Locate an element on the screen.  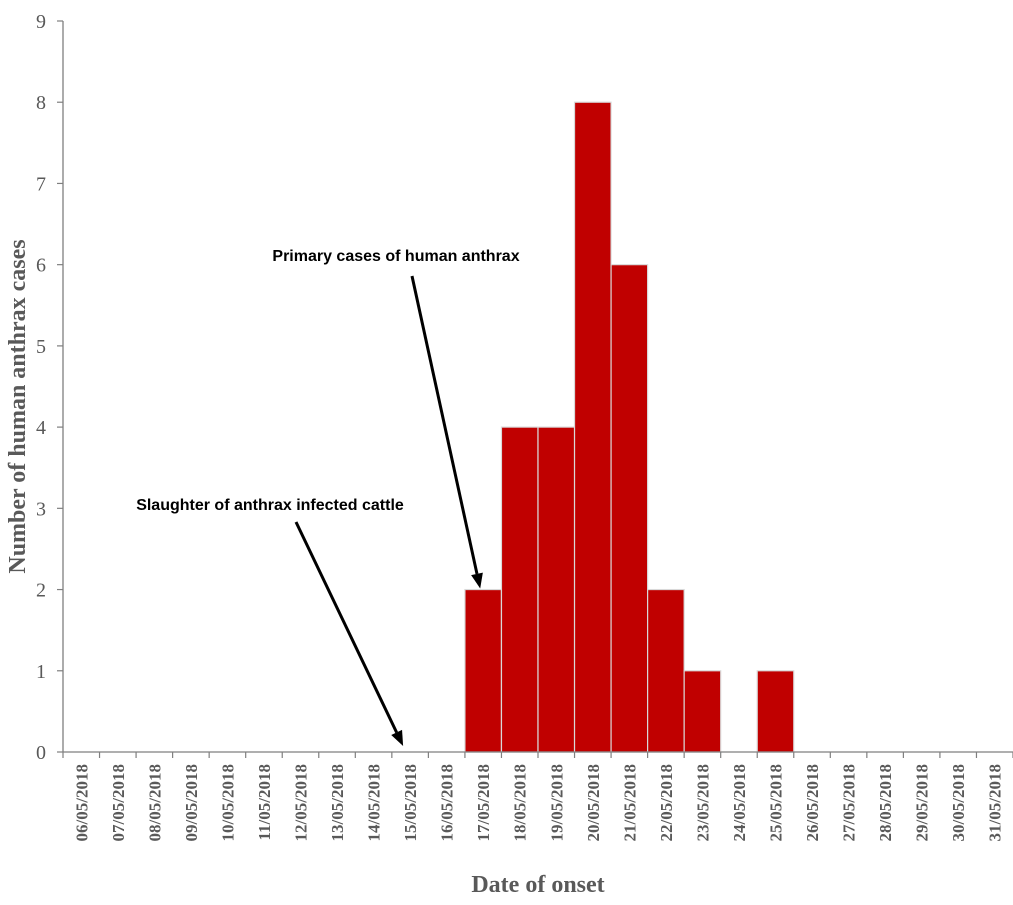
annotation-primary-arrowhead is located at coordinates (477, 580).